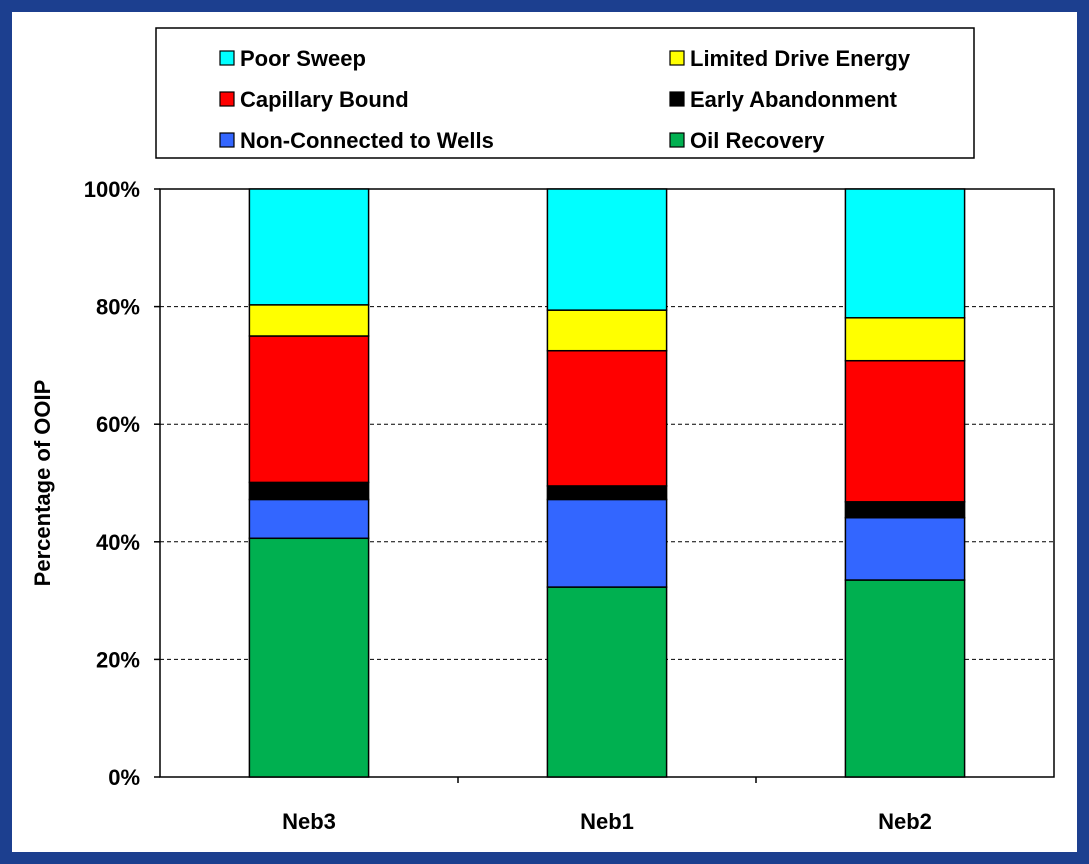 The height and width of the screenshot is (864, 1089). What do you see at coordinates (118, 659) in the screenshot?
I see `y-tick-label: 20%` at bounding box center [118, 659].